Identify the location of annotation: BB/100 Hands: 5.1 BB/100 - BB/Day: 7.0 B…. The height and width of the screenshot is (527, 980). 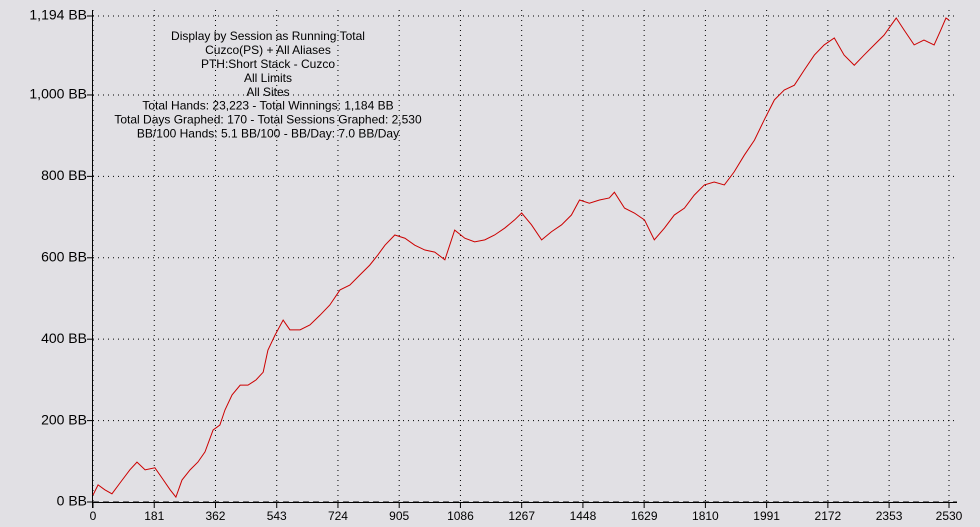
(268, 133).